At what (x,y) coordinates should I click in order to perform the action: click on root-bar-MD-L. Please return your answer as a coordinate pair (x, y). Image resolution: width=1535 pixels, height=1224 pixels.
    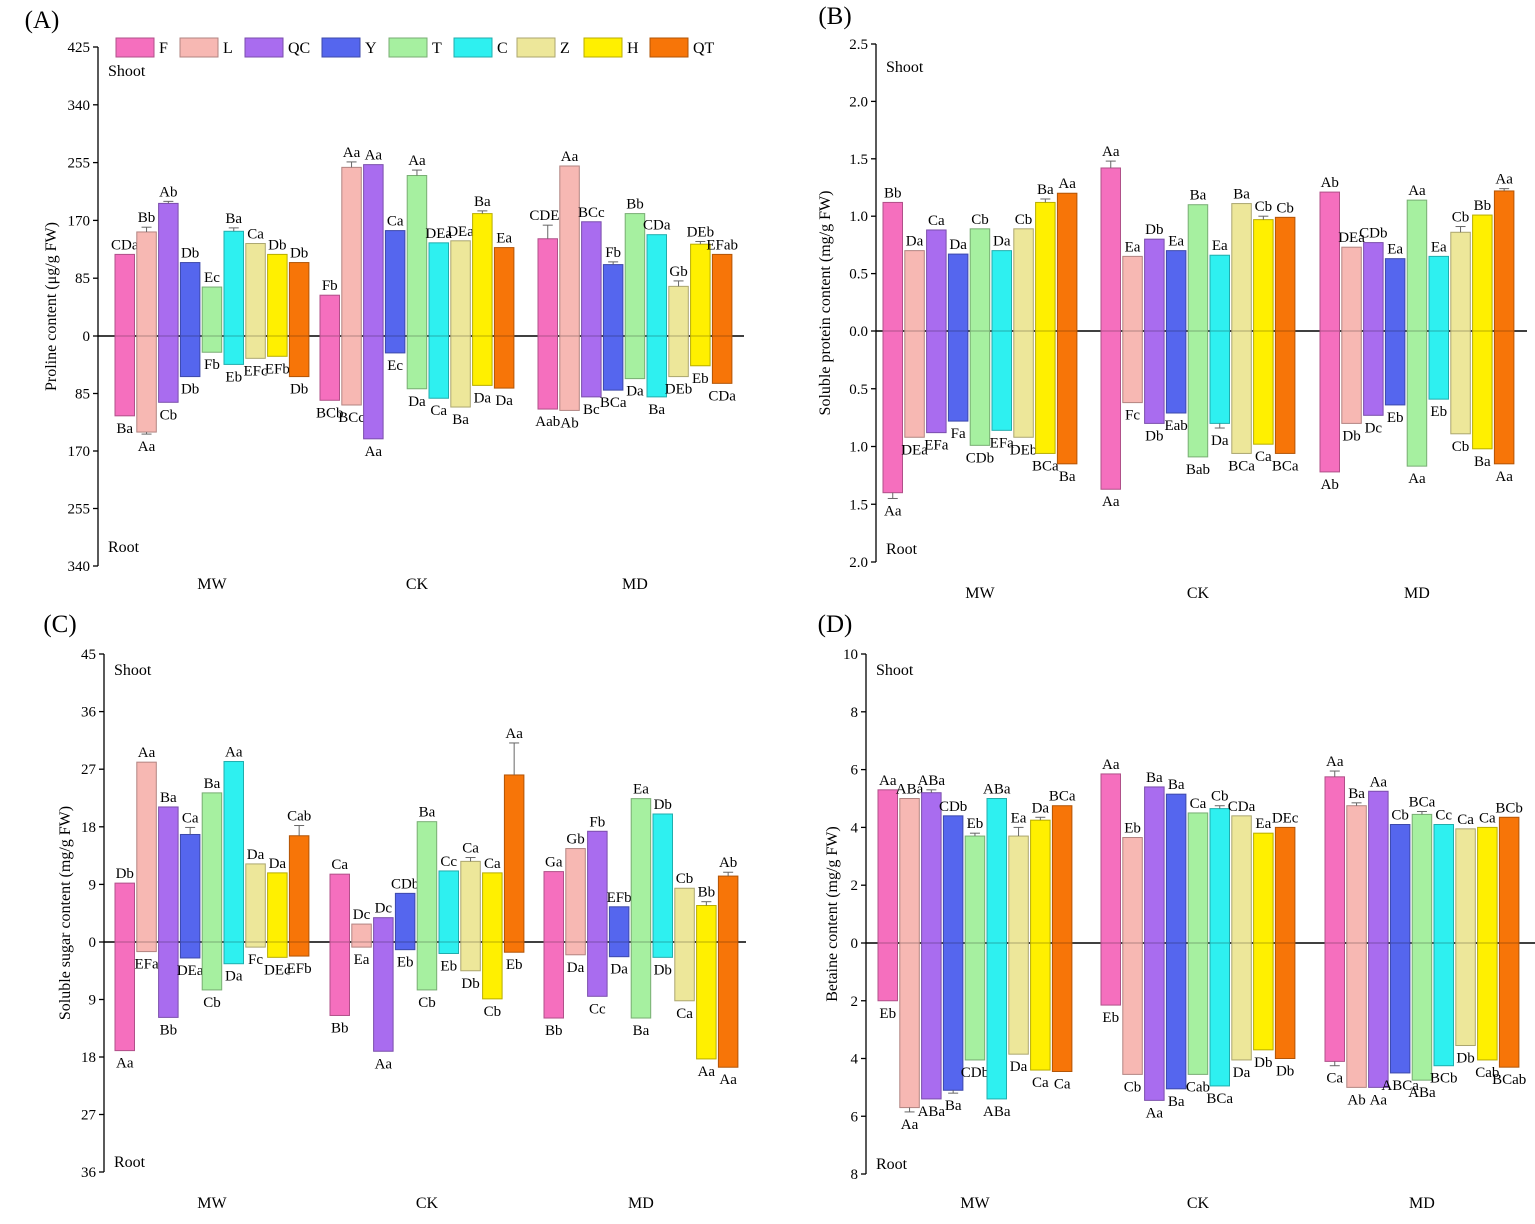
    Looking at the image, I should click on (1351, 377).